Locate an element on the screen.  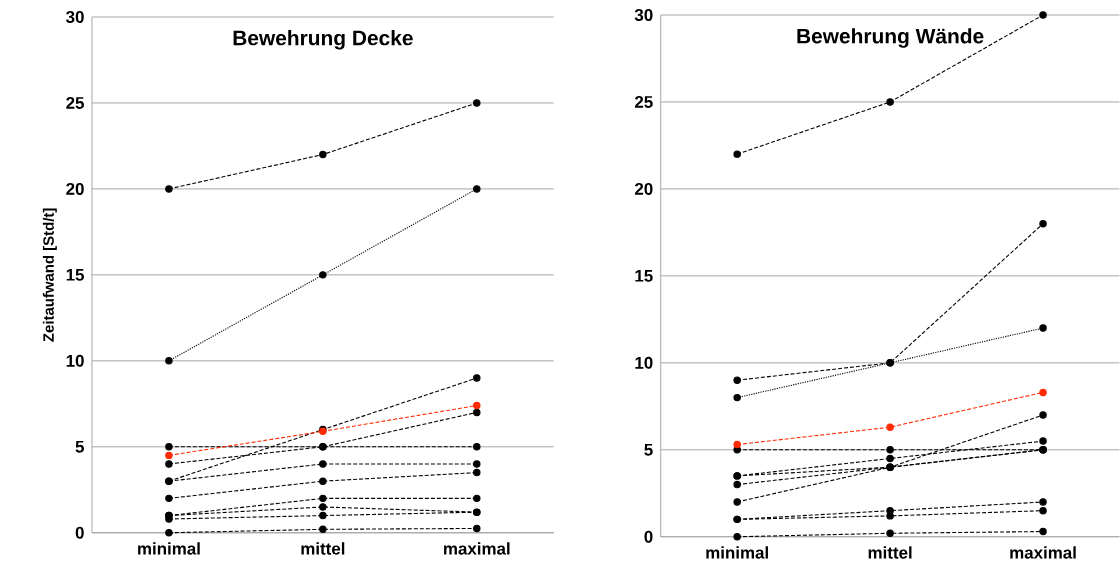
y-axis-title: Zeitaufwand [Std/t] is located at coordinates (49, 275).